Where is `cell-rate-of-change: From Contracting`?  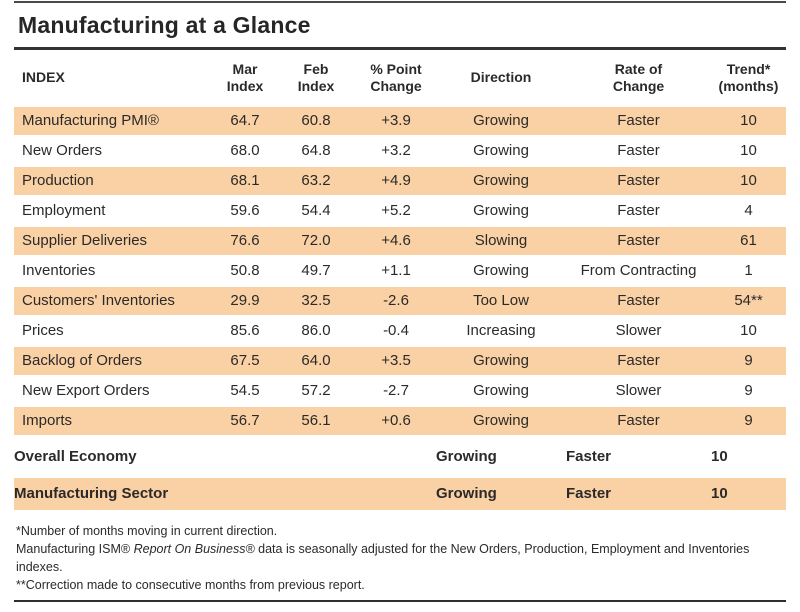 cell-rate-of-change: From Contracting is located at coordinates (638, 271).